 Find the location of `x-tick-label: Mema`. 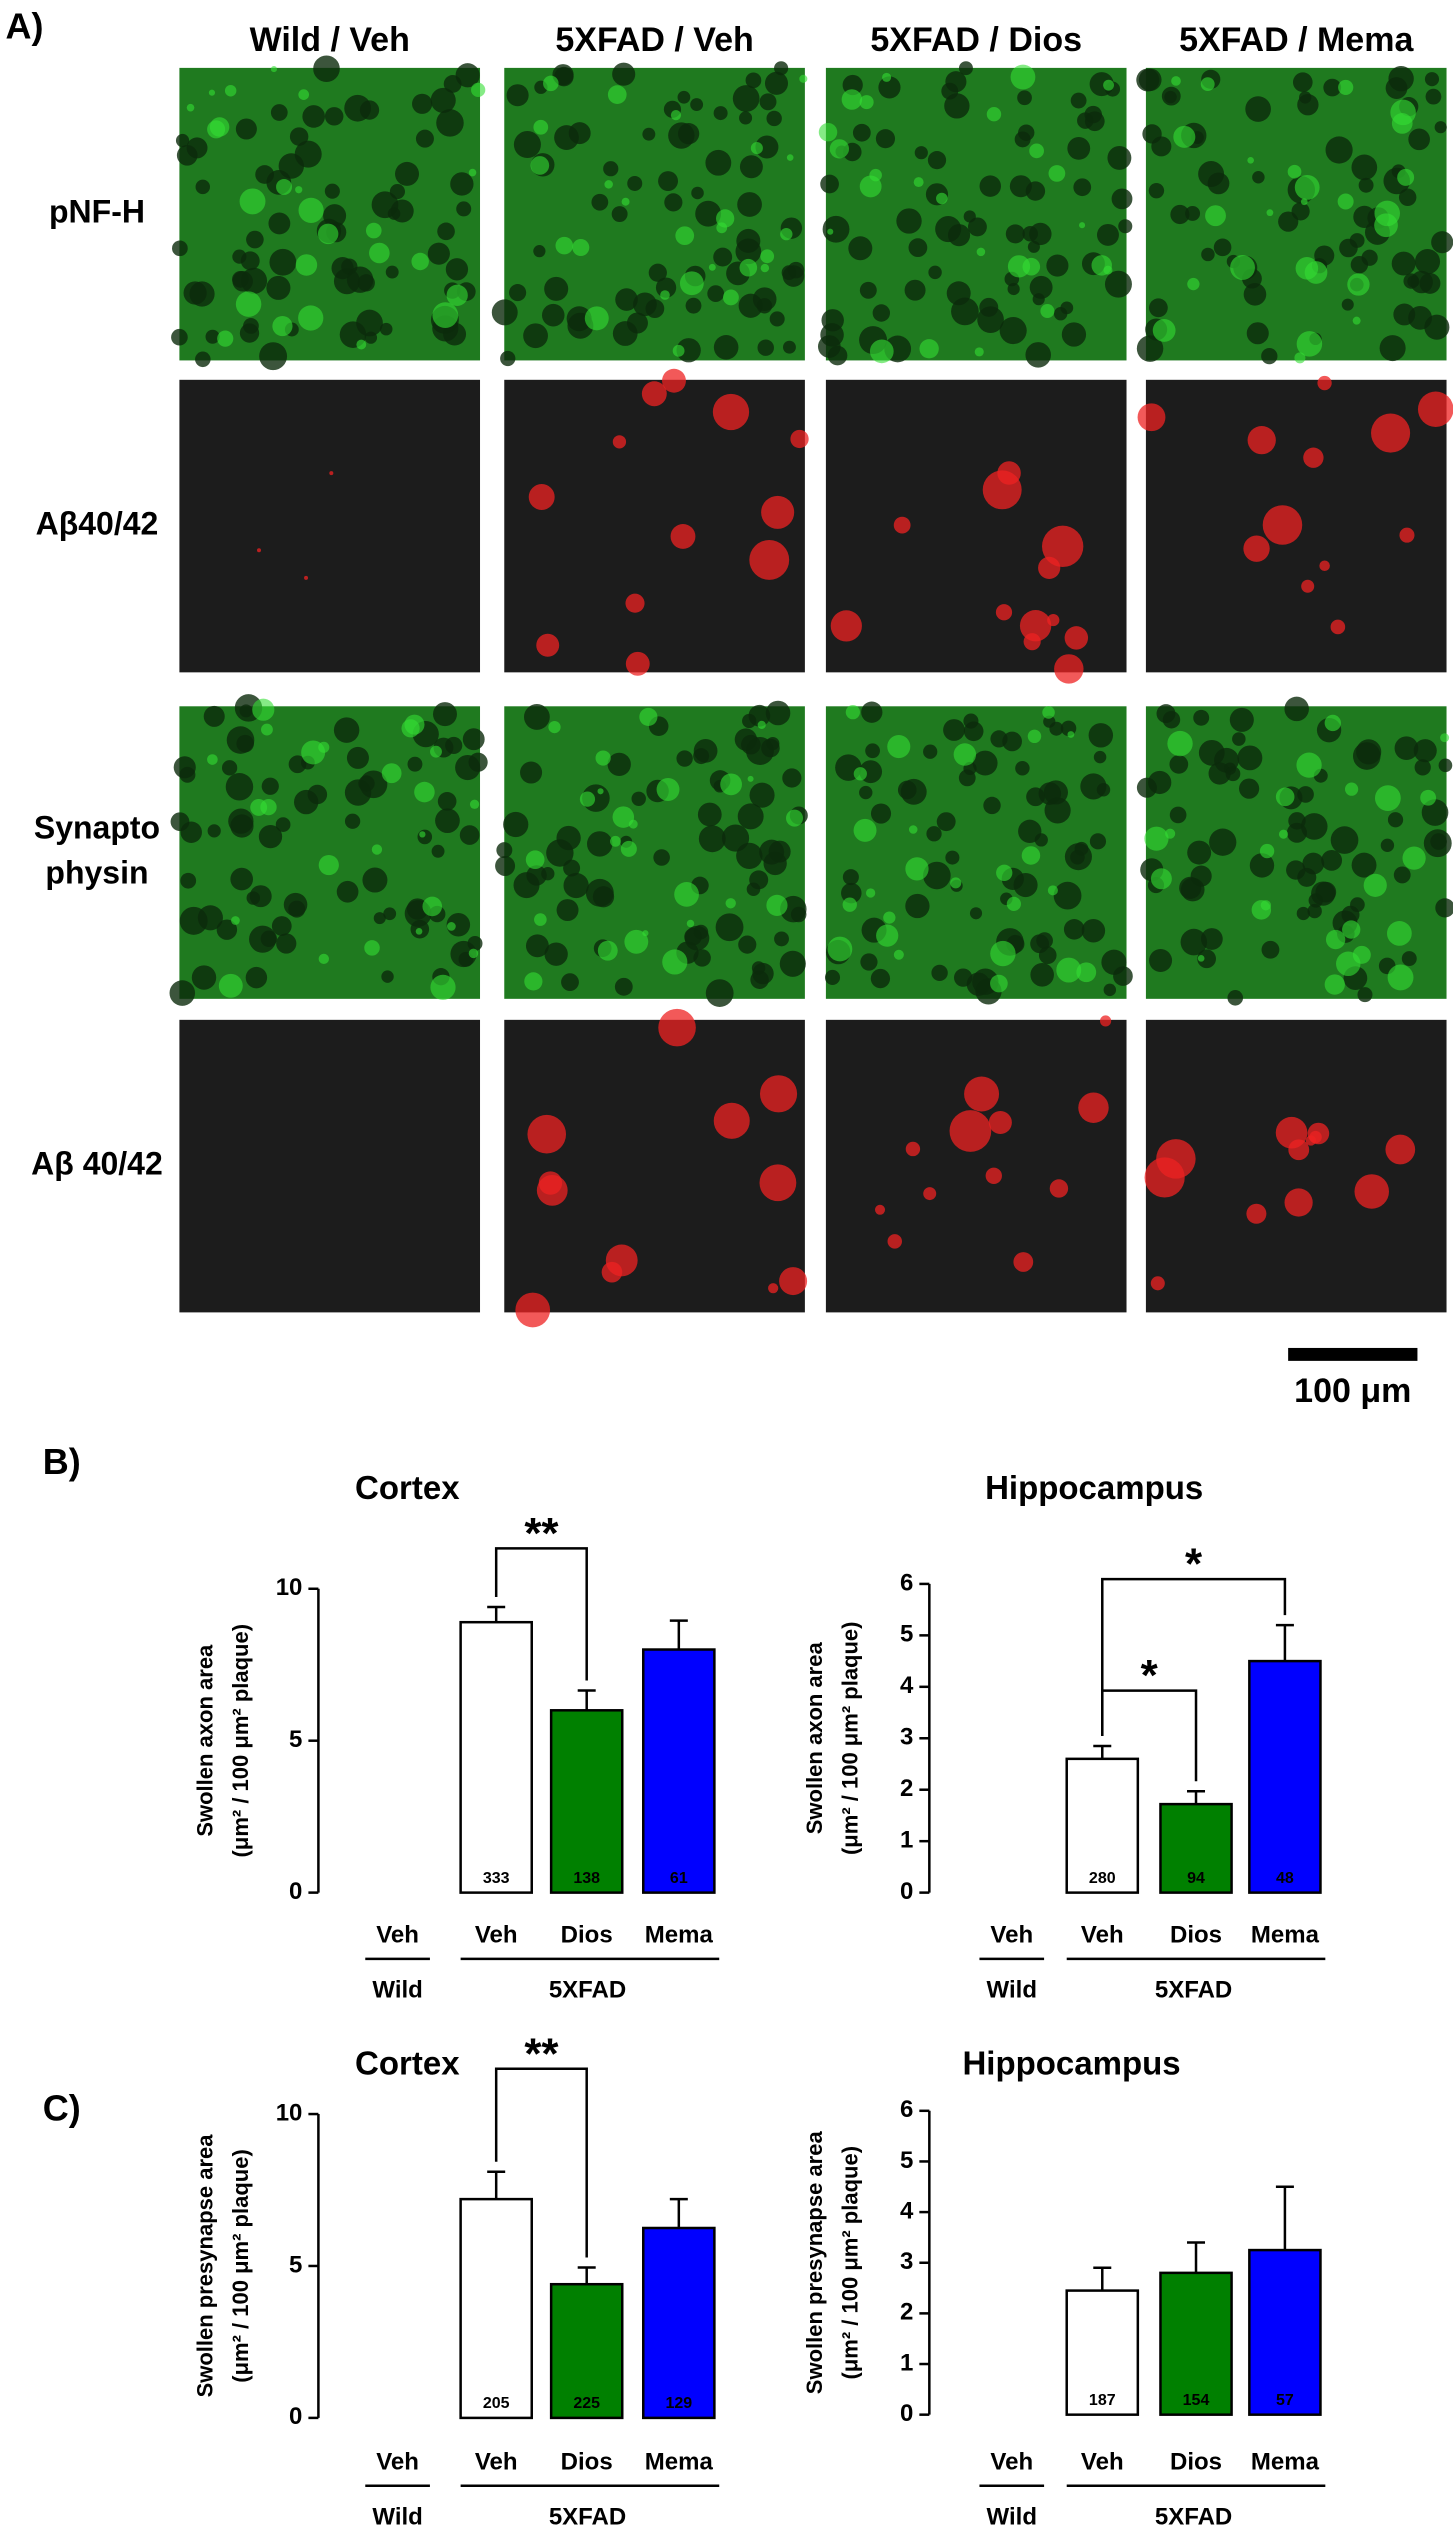

x-tick-label: Mema is located at coordinates (679, 2461).